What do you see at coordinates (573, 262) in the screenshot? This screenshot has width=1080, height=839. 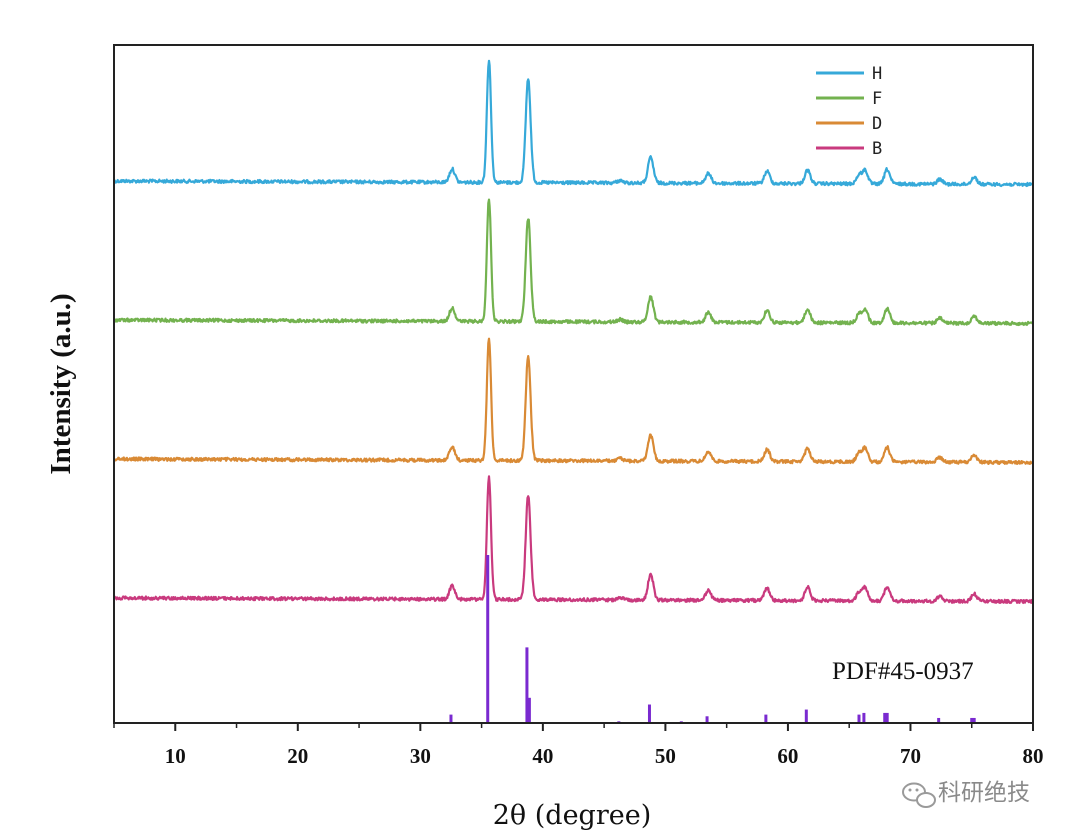 I see `series-line-F` at bounding box center [573, 262].